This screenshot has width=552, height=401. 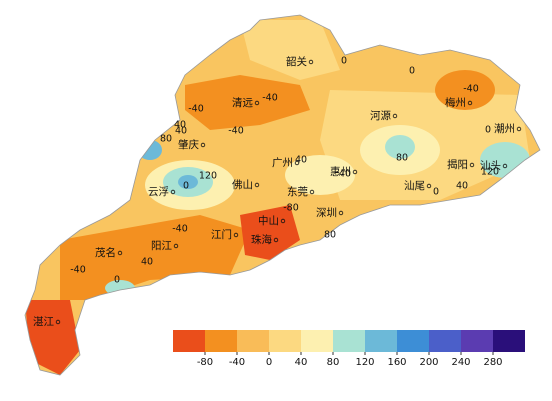 What do you see at coordinates (428, 362) in the screenshot?
I see `legend-tick-label: 200` at bounding box center [428, 362].